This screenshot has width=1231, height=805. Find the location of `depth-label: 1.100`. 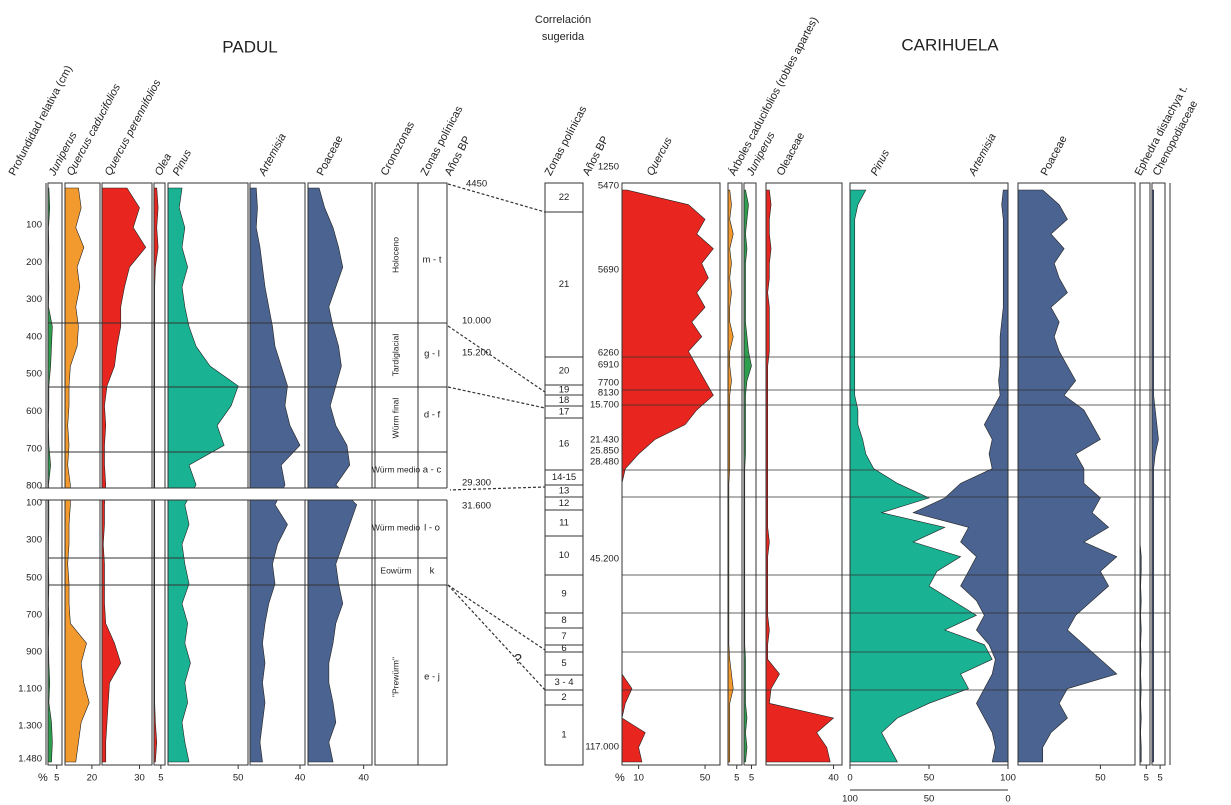

depth-label: 1.100 is located at coordinates (30, 689).